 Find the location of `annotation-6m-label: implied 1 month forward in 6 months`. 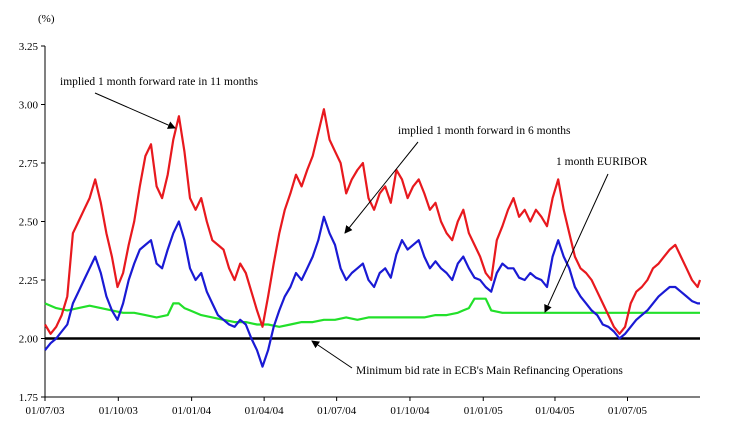

annotation-6m-label: implied 1 month forward in 6 months is located at coordinates (484, 131).